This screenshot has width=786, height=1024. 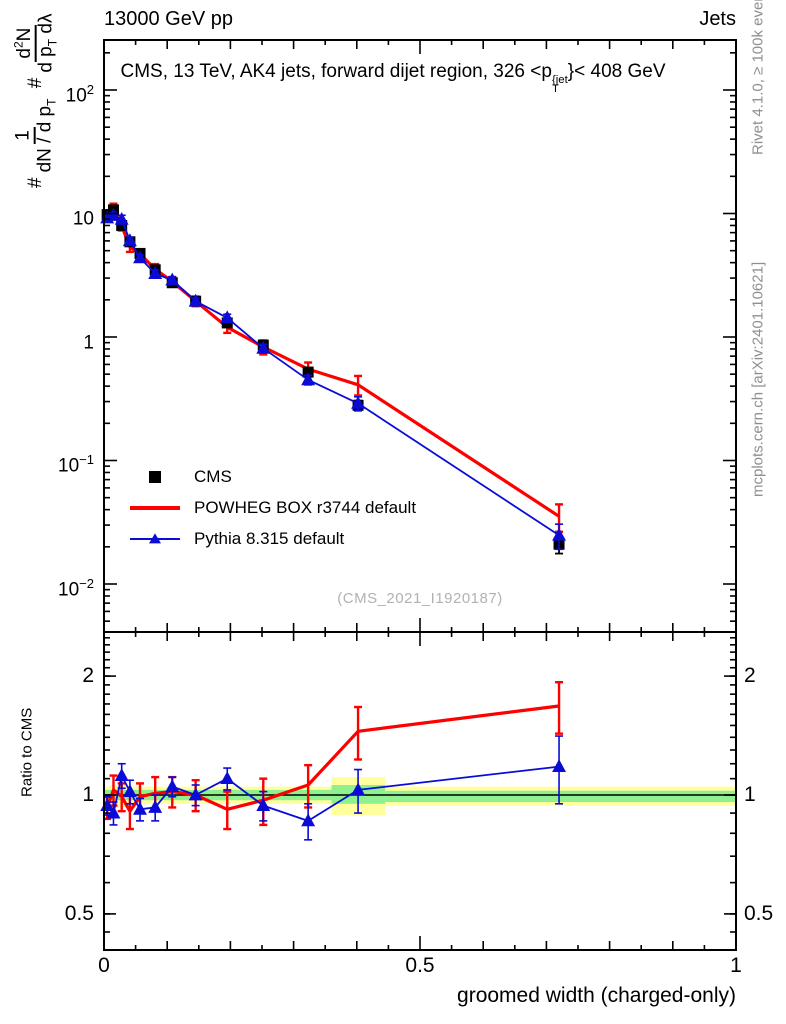 I want to click on black-square-icon, so click(x=155, y=476).